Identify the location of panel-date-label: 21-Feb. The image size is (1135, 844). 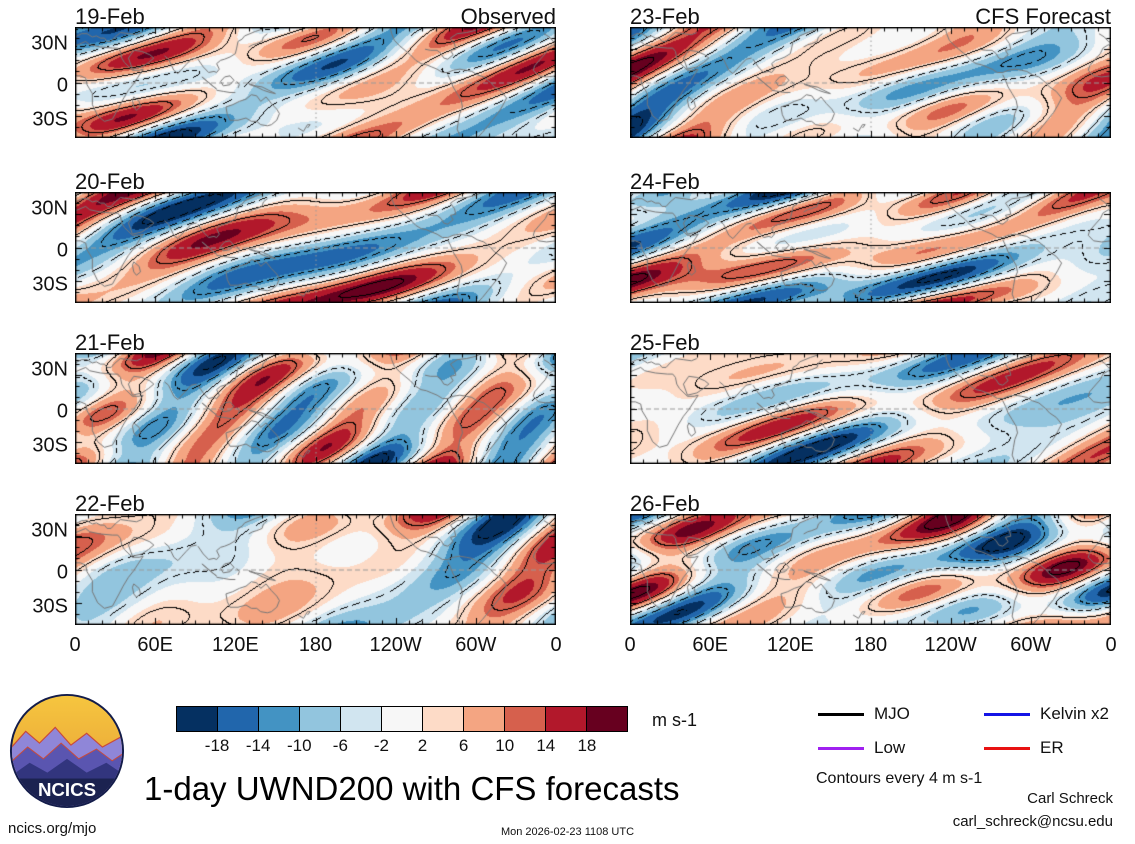
(110, 342).